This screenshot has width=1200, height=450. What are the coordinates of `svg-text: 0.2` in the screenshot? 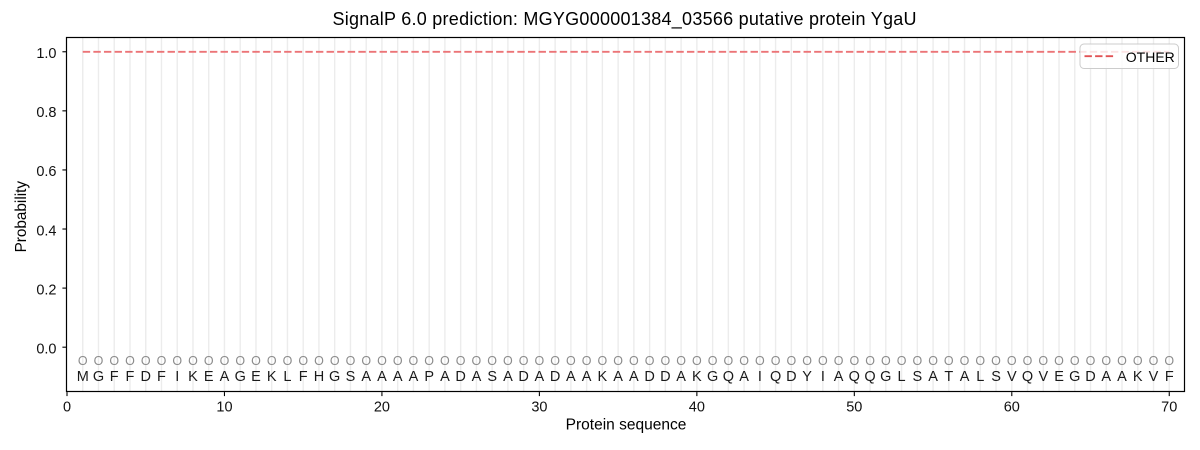 It's located at (46, 290).